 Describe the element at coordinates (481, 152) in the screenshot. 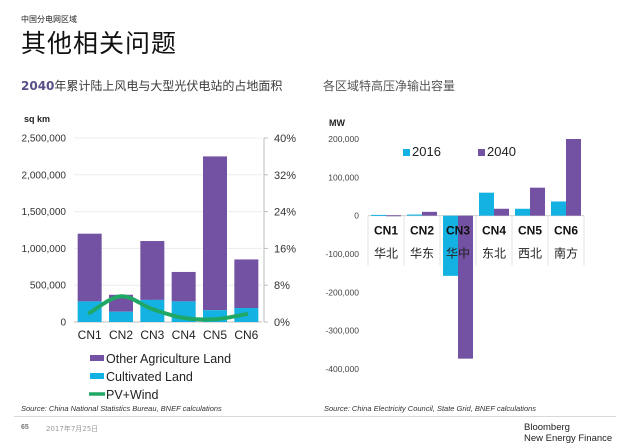

I see `legend-swatch-2040` at that location.